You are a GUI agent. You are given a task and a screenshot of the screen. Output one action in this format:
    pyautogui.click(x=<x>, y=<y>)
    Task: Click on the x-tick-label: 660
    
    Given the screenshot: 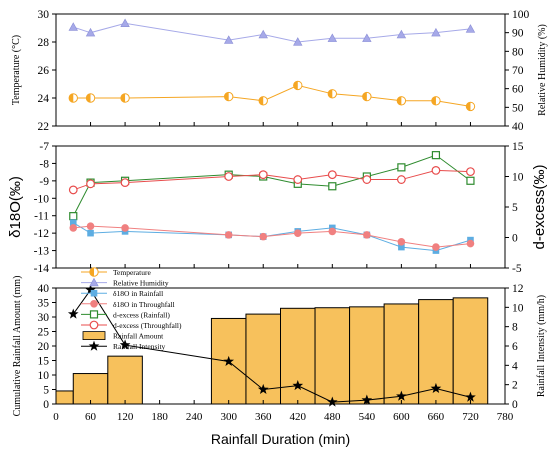 What is the action you would take?
    pyautogui.click(x=436, y=417)
    